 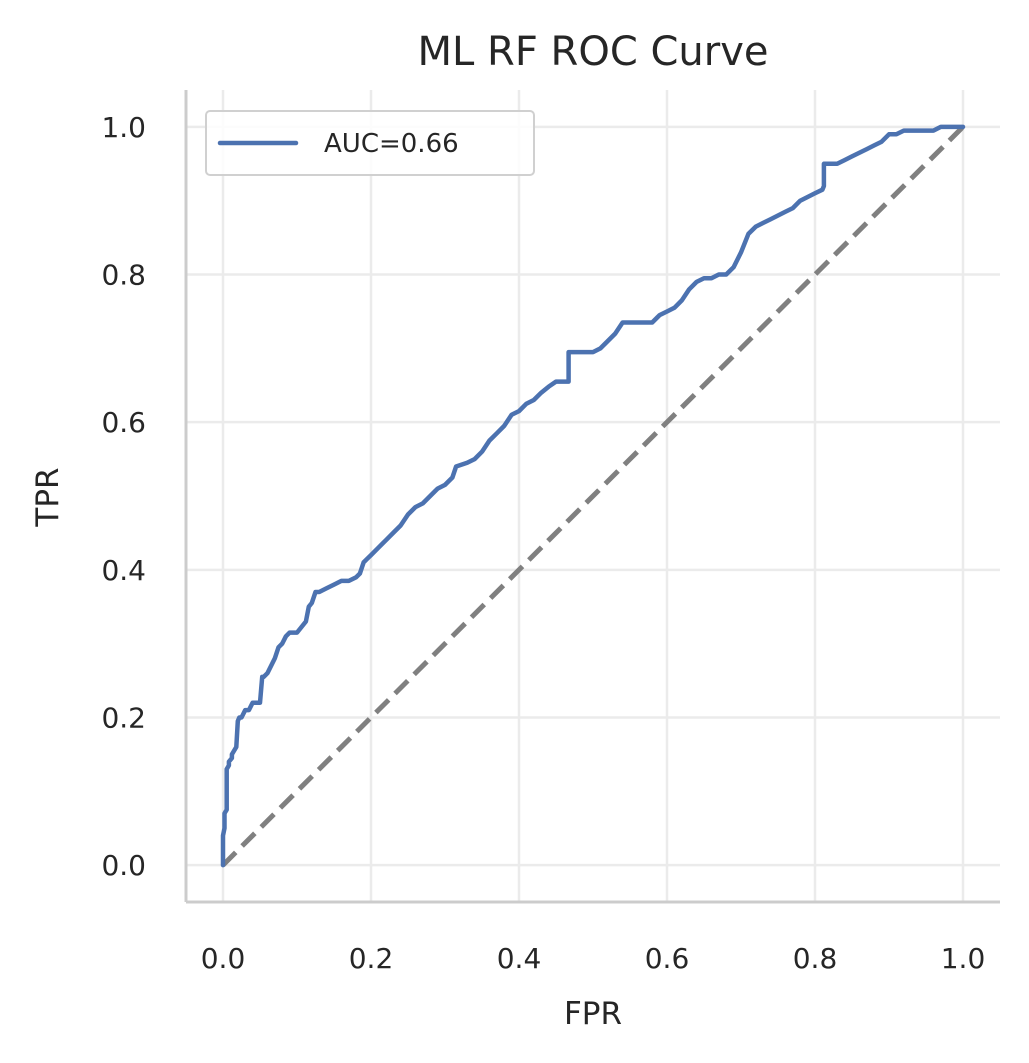 What do you see at coordinates (123, 865) in the screenshot?
I see `y-tick-label: 0.0` at bounding box center [123, 865].